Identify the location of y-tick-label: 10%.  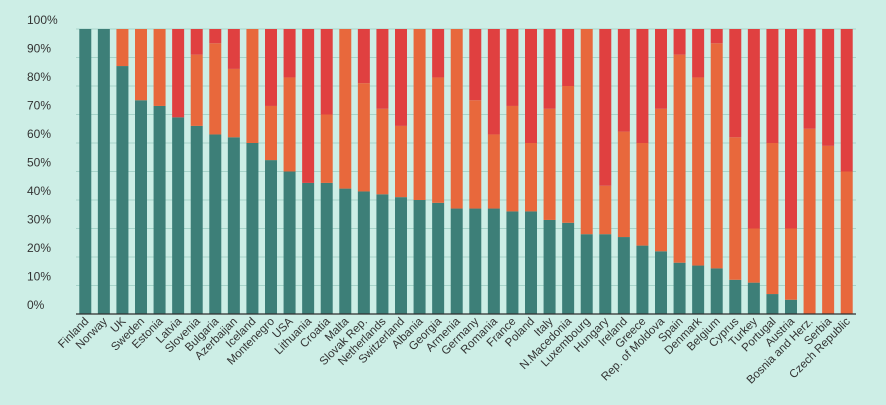
(39, 277).